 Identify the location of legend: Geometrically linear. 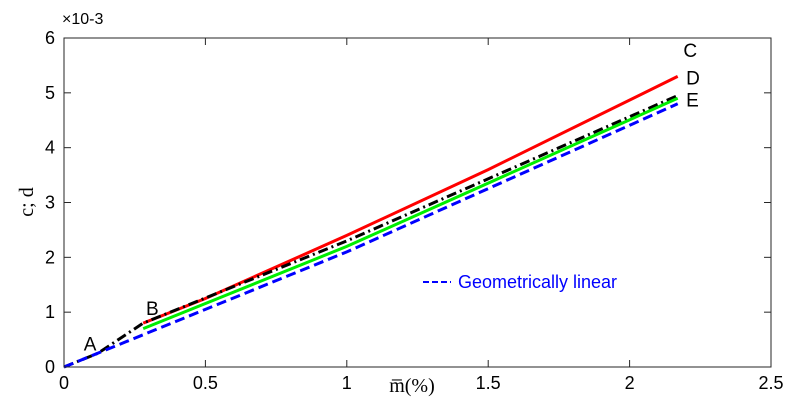
(520, 282).